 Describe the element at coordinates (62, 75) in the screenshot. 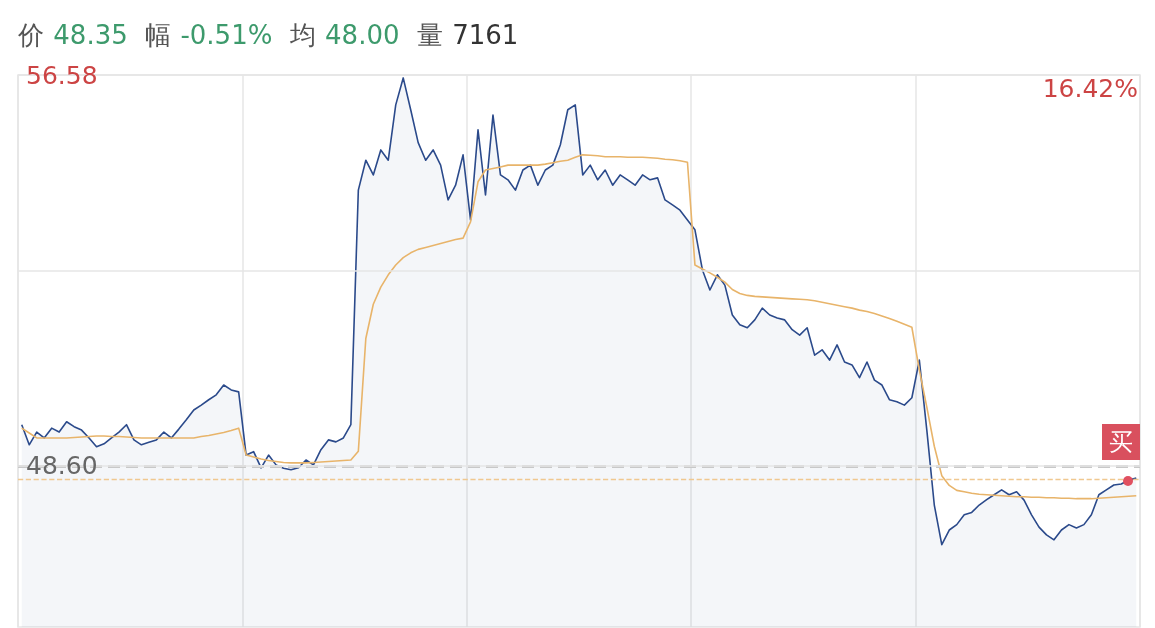

I see `y-tick-label: 56.58` at that location.